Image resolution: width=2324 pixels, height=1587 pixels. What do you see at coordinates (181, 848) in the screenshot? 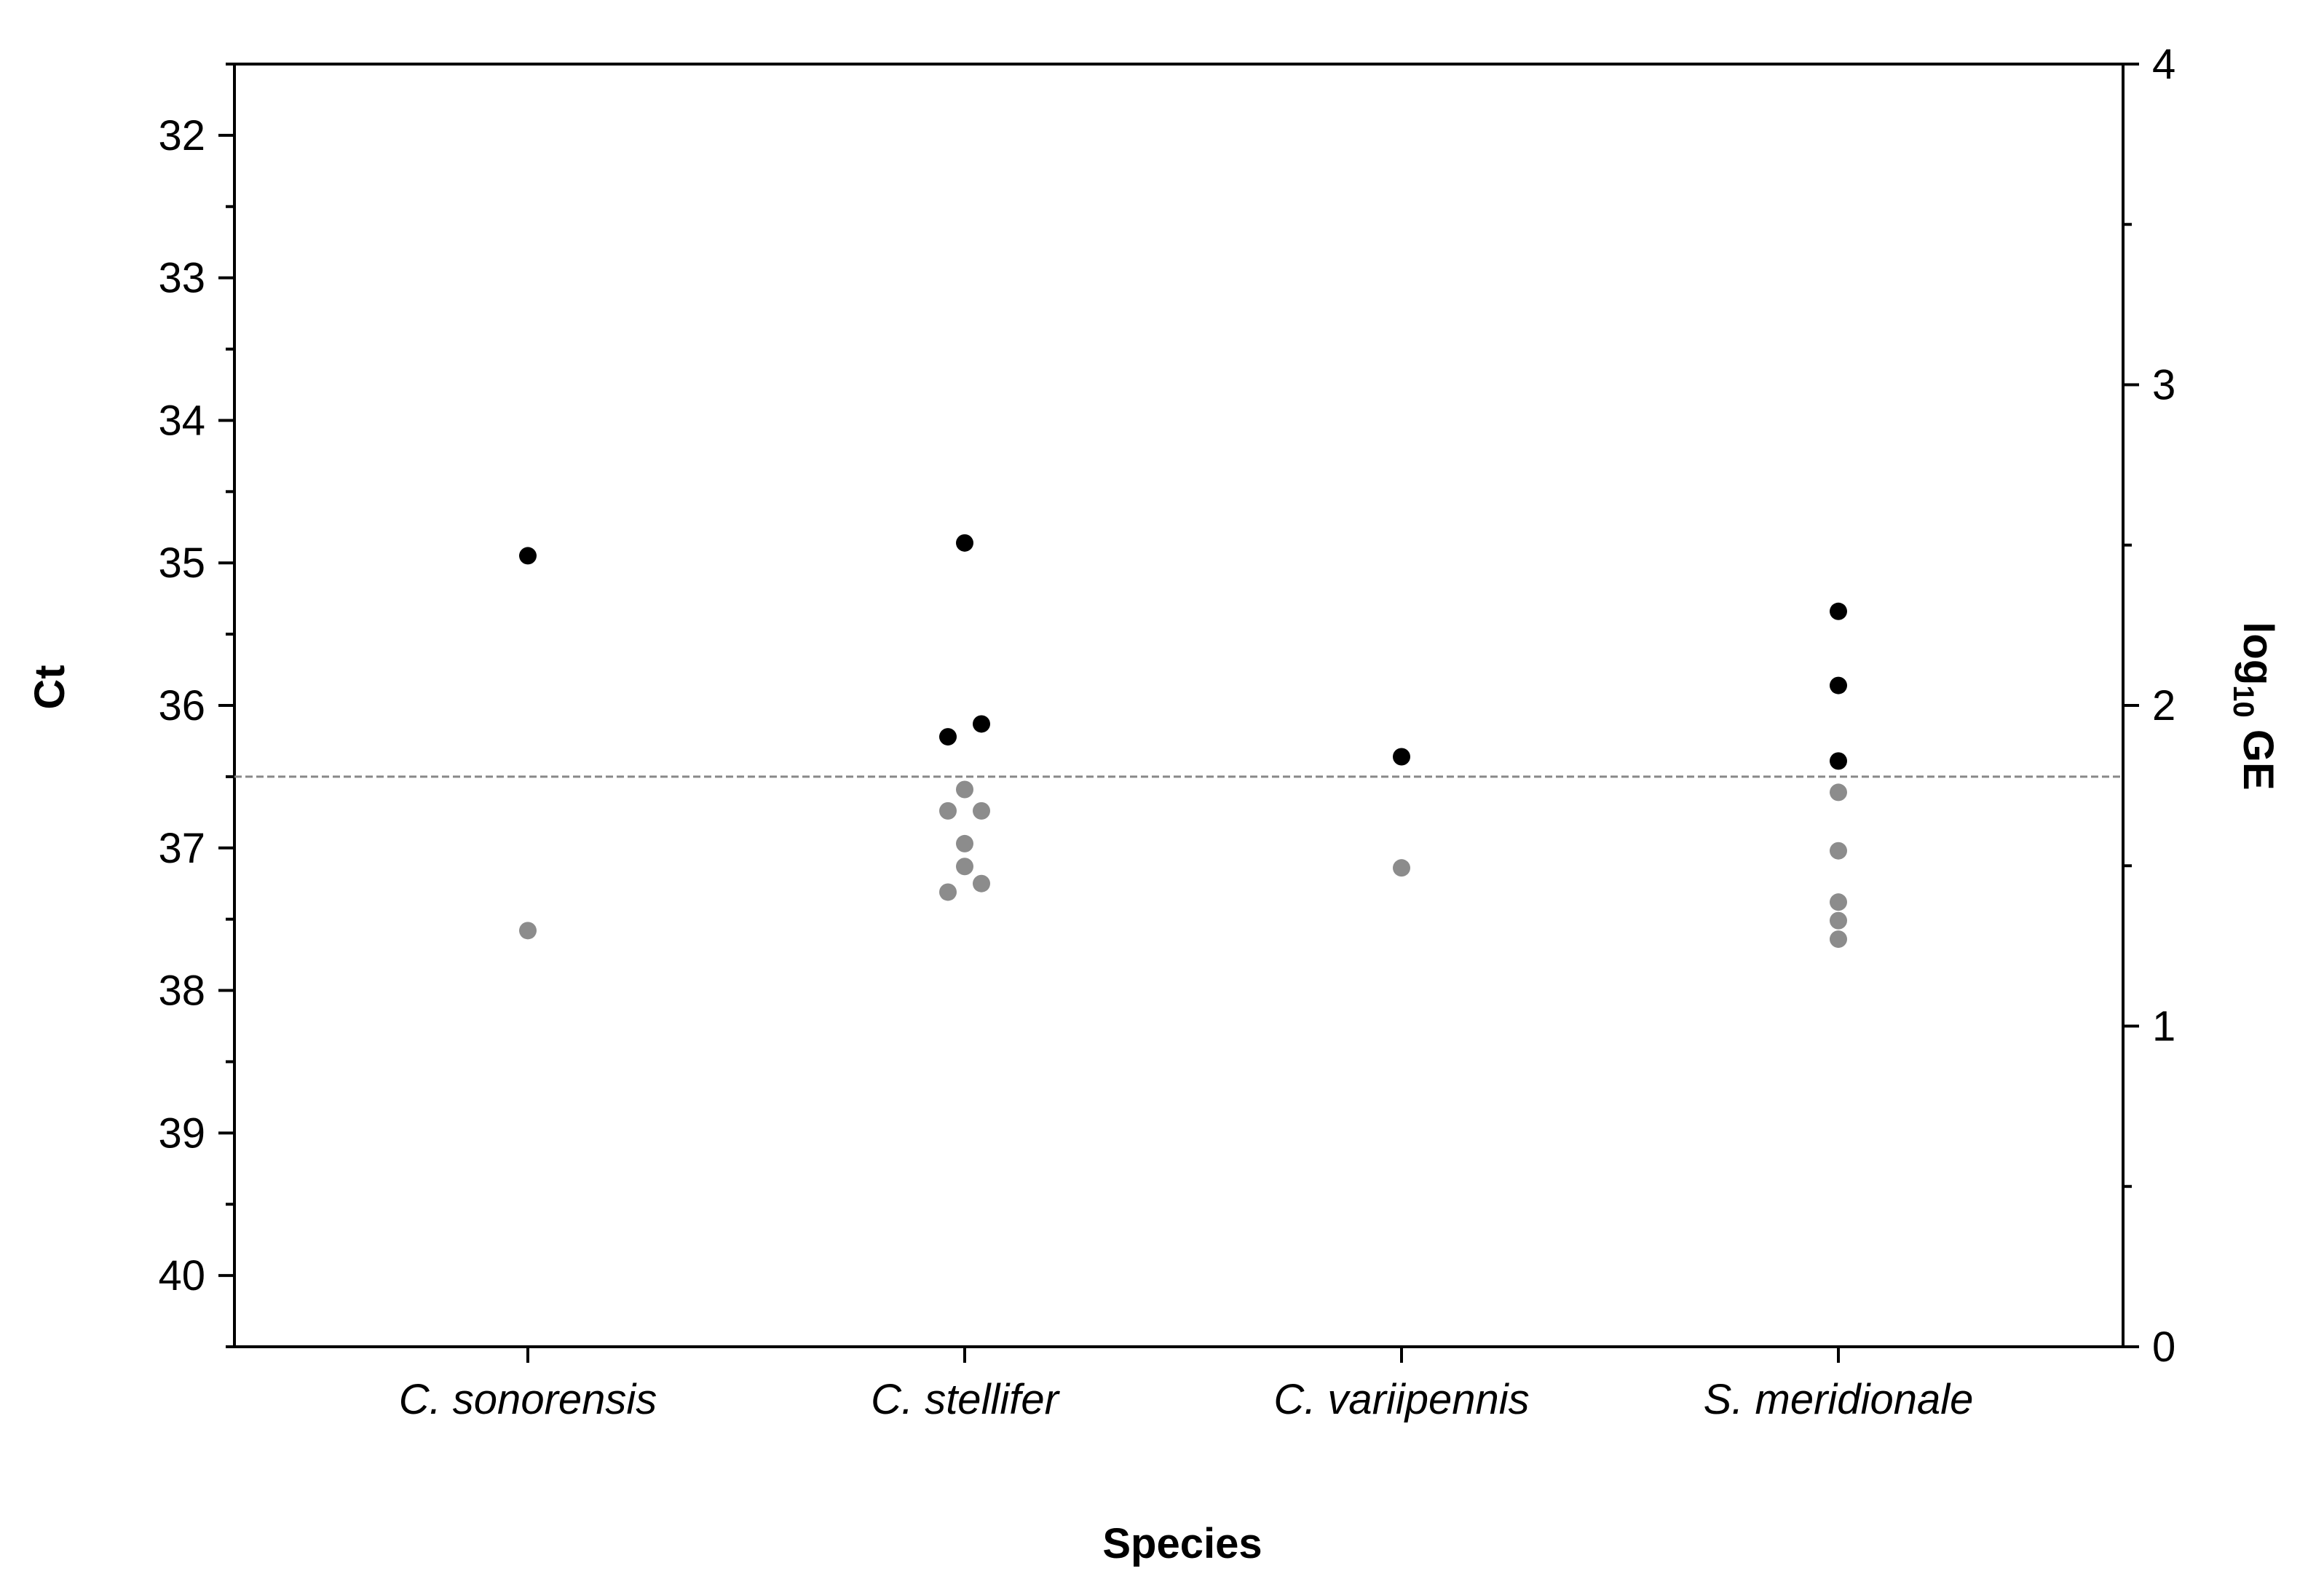
I see `y-tick-label: 37` at bounding box center [181, 848].